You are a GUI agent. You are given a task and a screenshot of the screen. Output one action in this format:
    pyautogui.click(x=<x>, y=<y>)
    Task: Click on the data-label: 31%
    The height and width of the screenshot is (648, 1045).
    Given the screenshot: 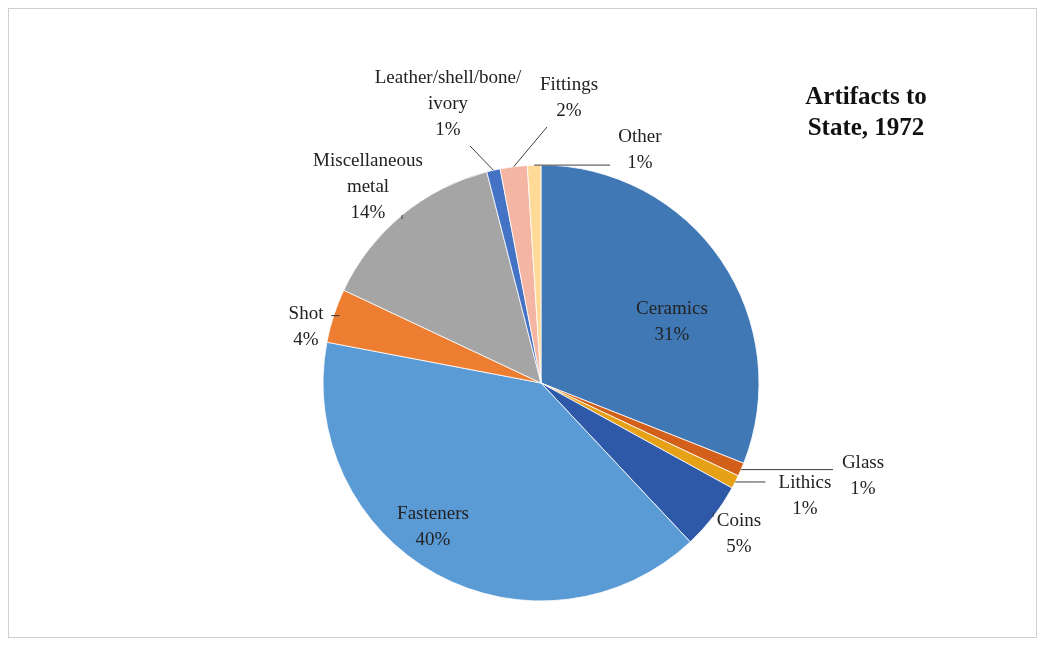 What is the action you would take?
    pyautogui.click(x=672, y=333)
    